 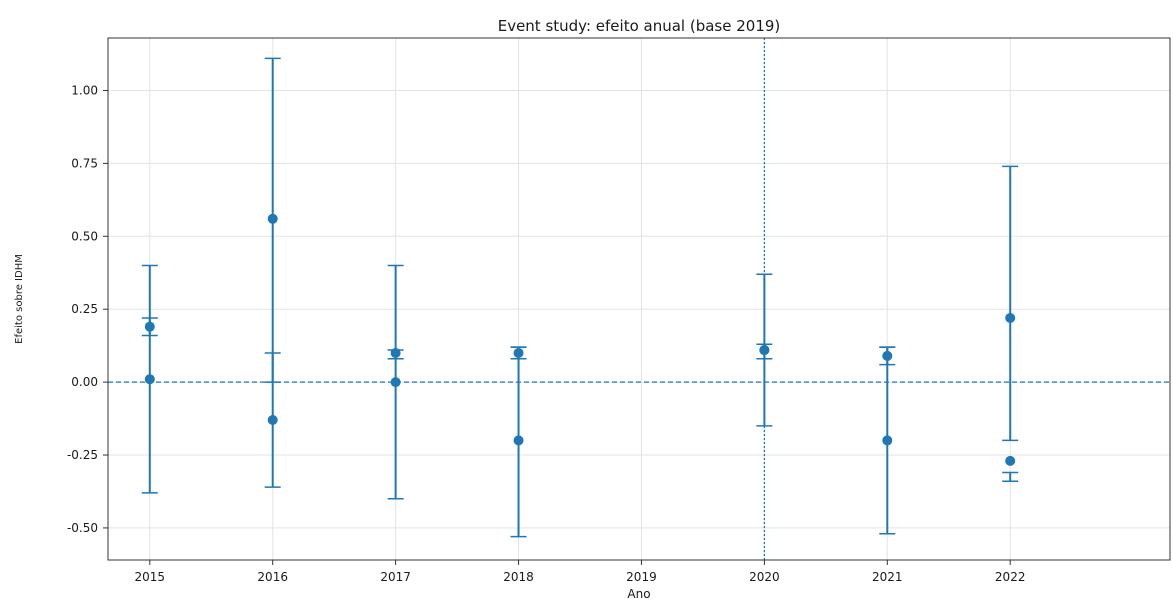 What do you see at coordinates (84, 236) in the screenshot?
I see `y-tick-label: 0.50` at bounding box center [84, 236].